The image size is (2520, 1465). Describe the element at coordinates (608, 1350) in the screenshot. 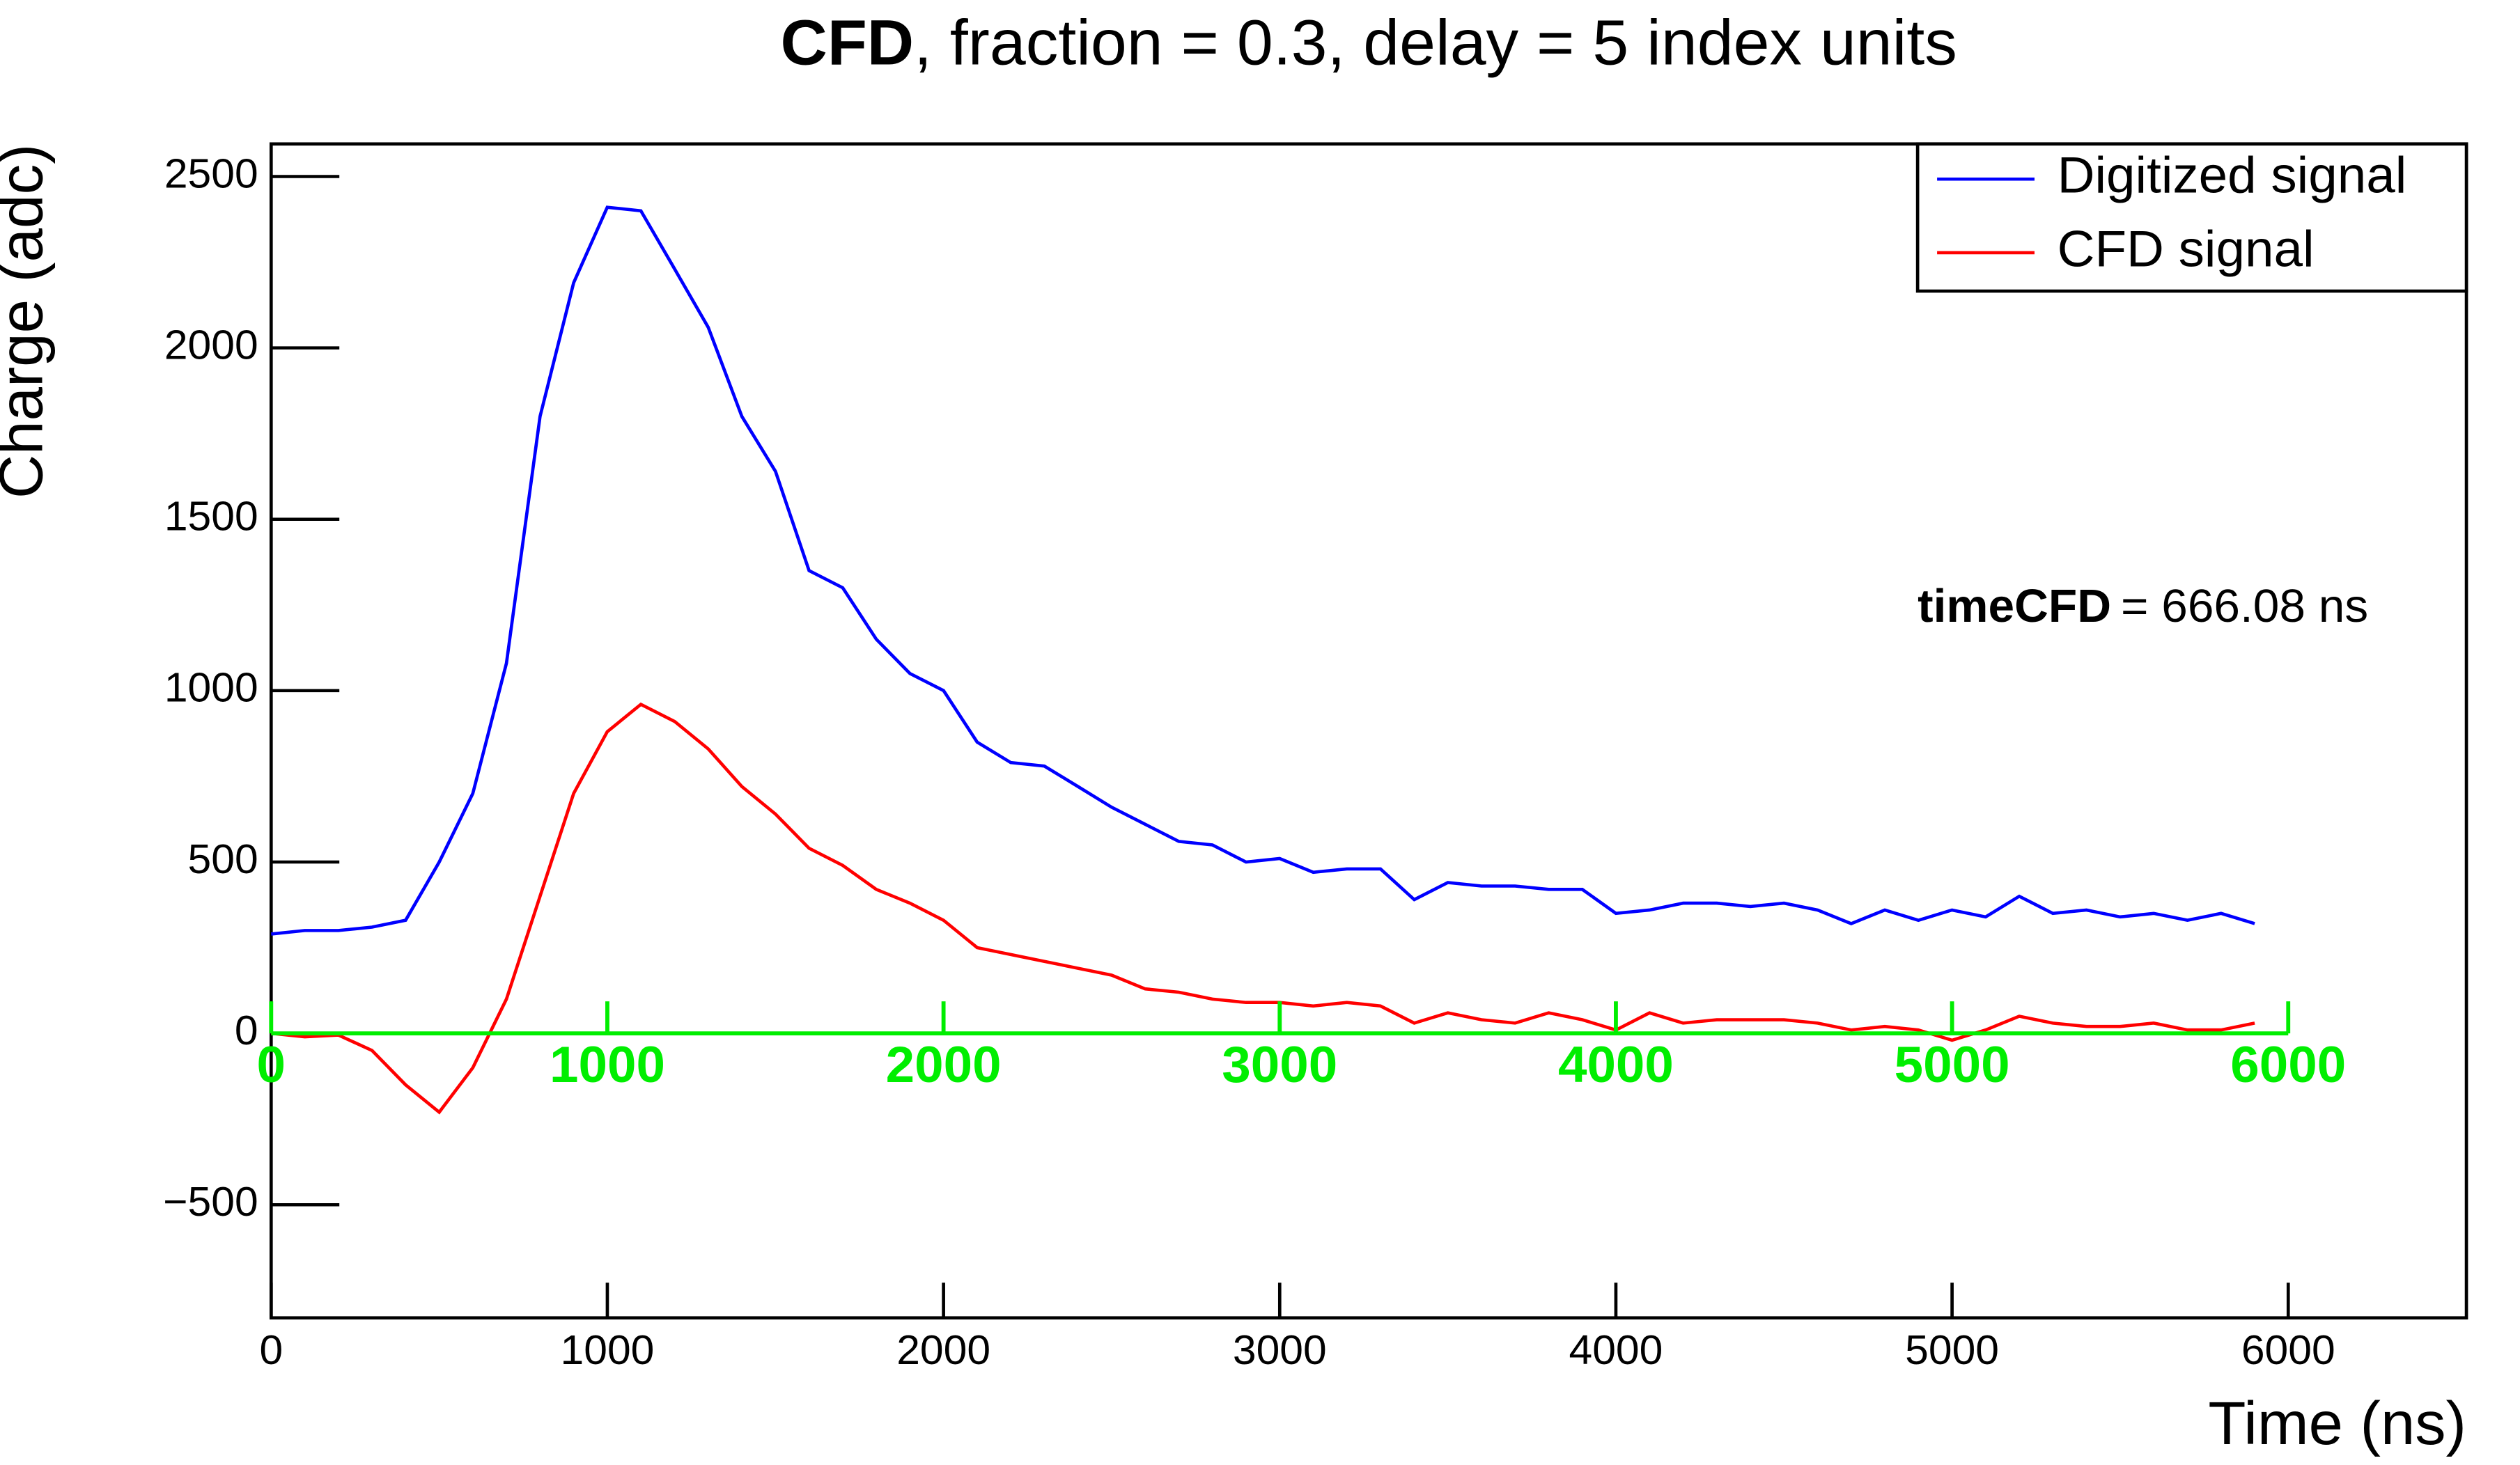

I see `x-tick-label: 1000` at that location.